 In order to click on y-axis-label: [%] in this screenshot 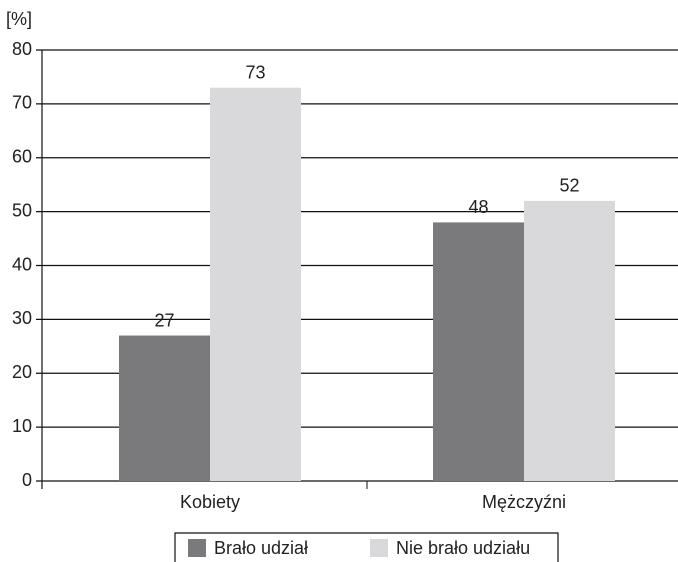, I will do `click(19, 19)`.